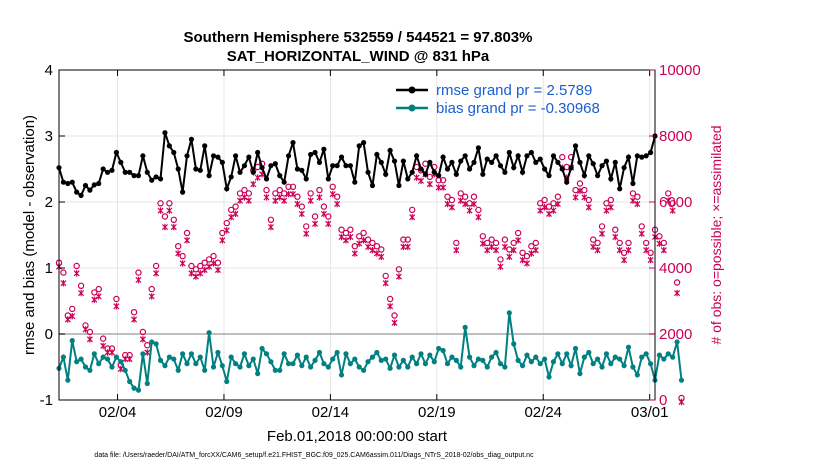 The image size is (830, 470). What do you see at coordinates (437, 412) in the screenshot?
I see `x-tick-label: 02/19` at bounding box center [437, 412].